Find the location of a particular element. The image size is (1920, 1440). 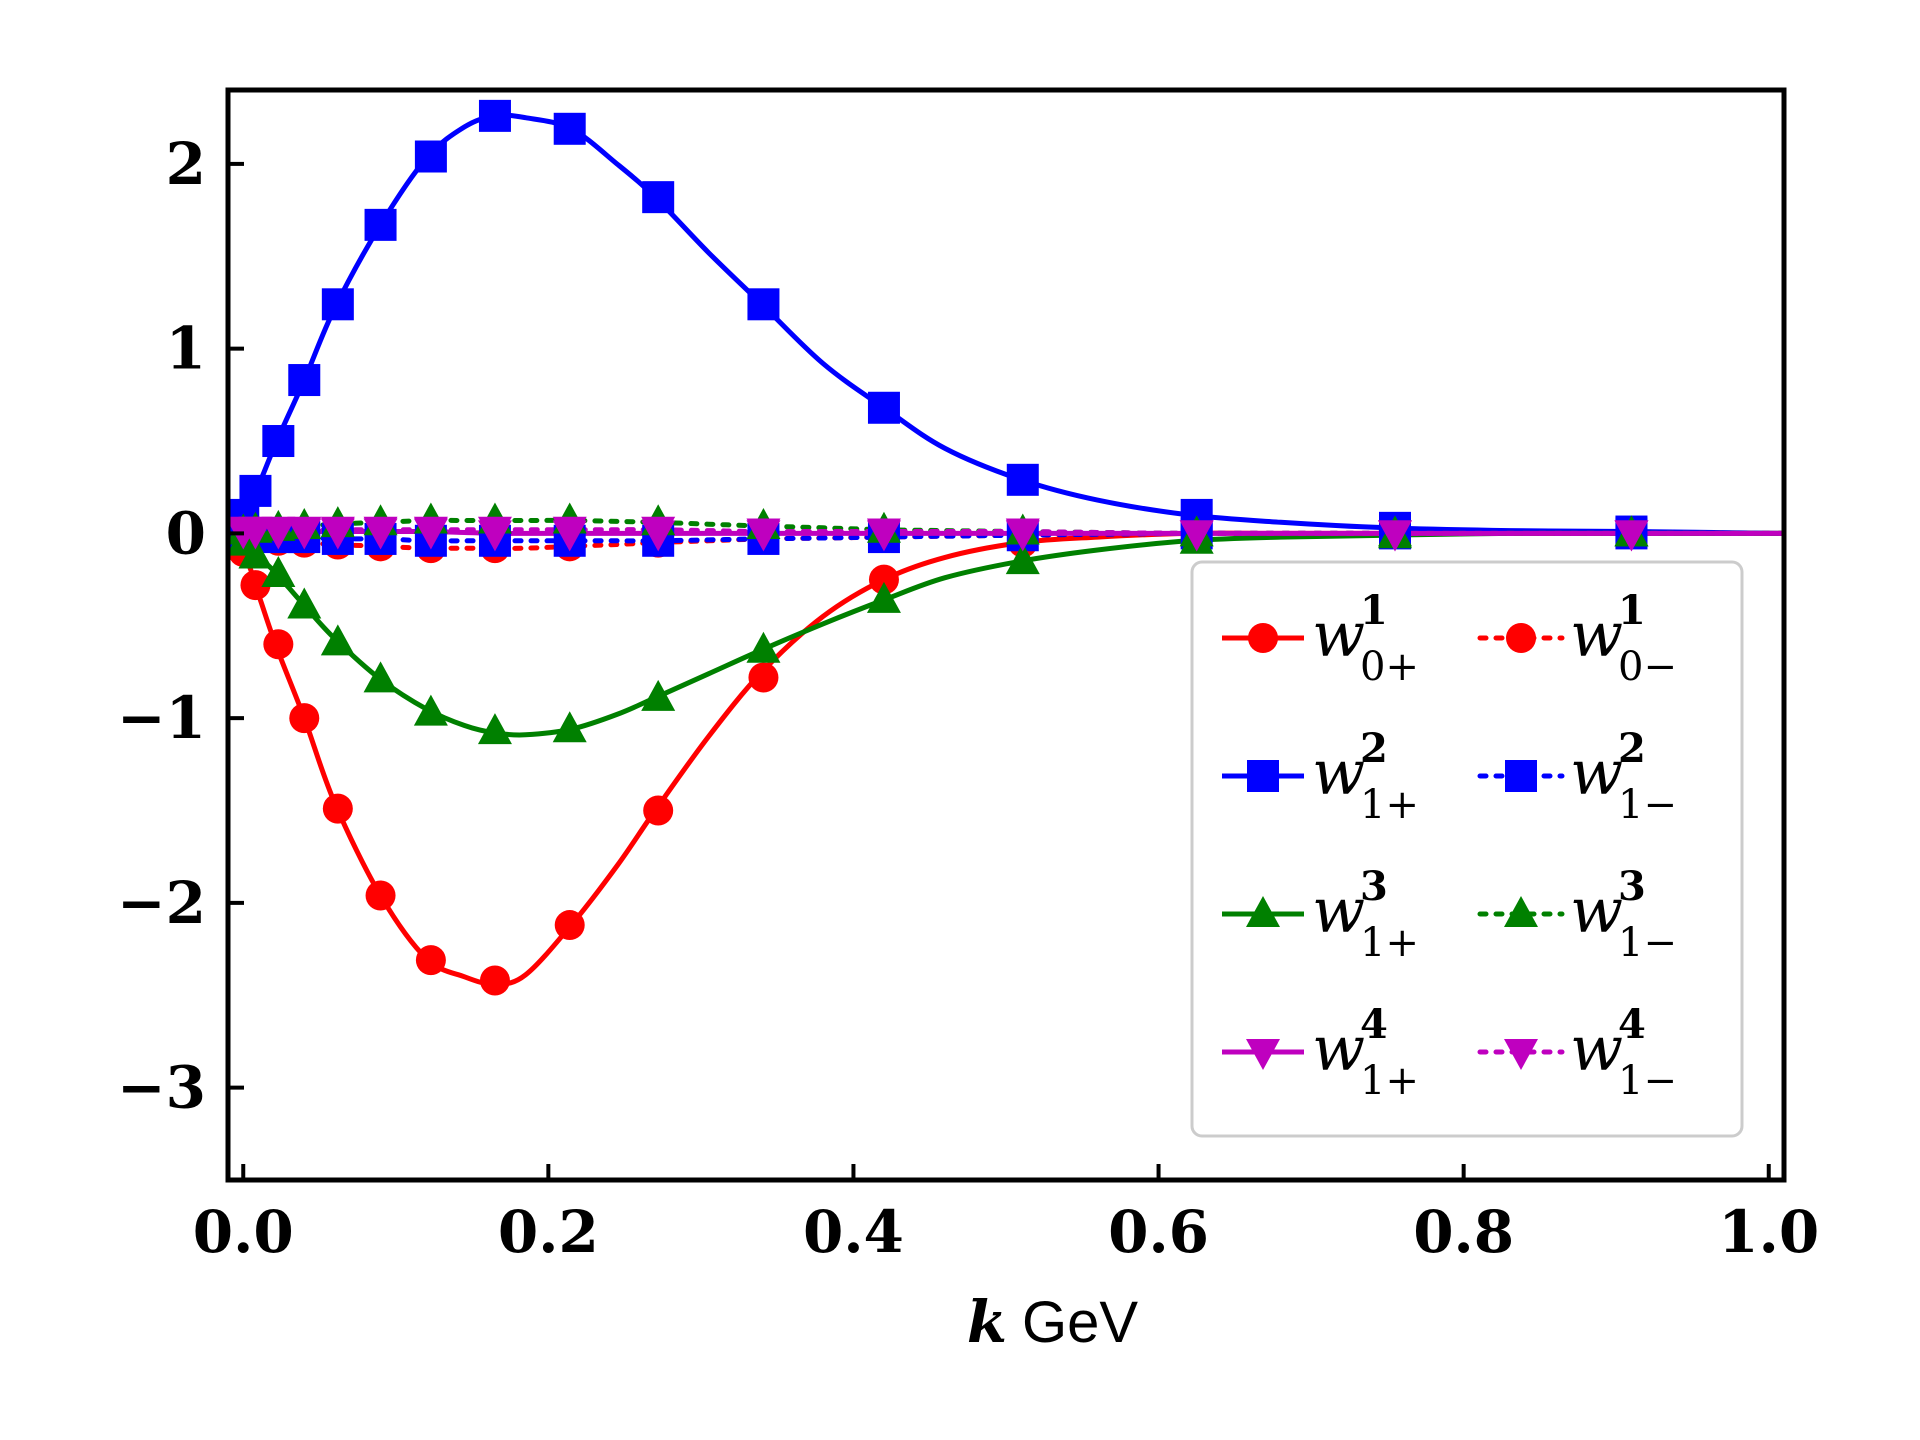

y-tick-label: −2 is located at coordinates (161, 903).